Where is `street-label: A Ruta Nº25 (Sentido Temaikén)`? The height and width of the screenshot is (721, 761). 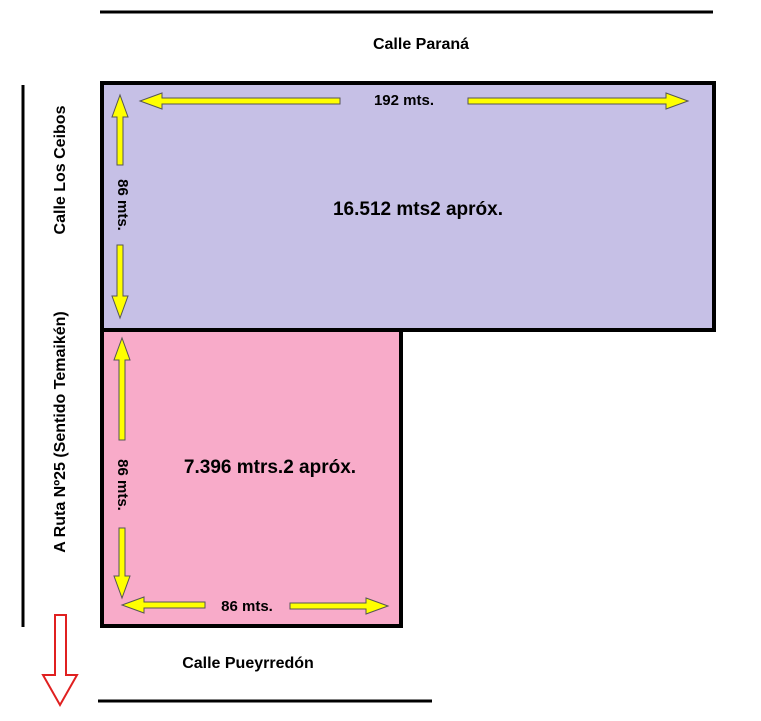
street-label: A Ruta Nº25 (Sentido Temaikén) is located at coordinates (60, 431).